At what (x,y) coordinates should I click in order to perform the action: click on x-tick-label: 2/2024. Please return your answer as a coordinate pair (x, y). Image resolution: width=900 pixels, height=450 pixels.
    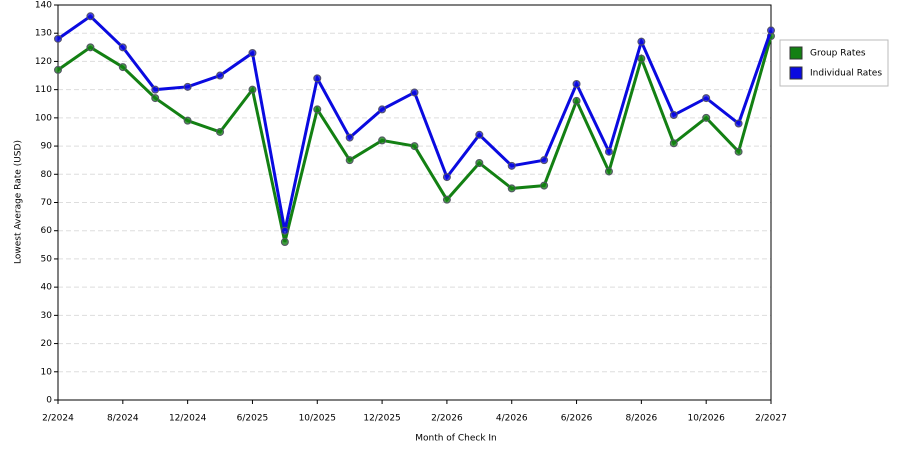
    Looking at the image, I should click on (58, 419).